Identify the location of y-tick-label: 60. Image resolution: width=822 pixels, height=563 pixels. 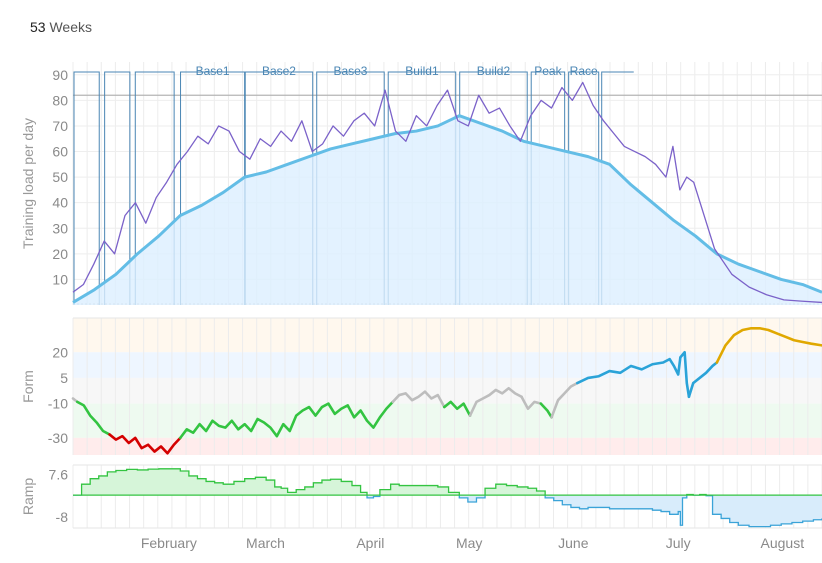
(60, 152).